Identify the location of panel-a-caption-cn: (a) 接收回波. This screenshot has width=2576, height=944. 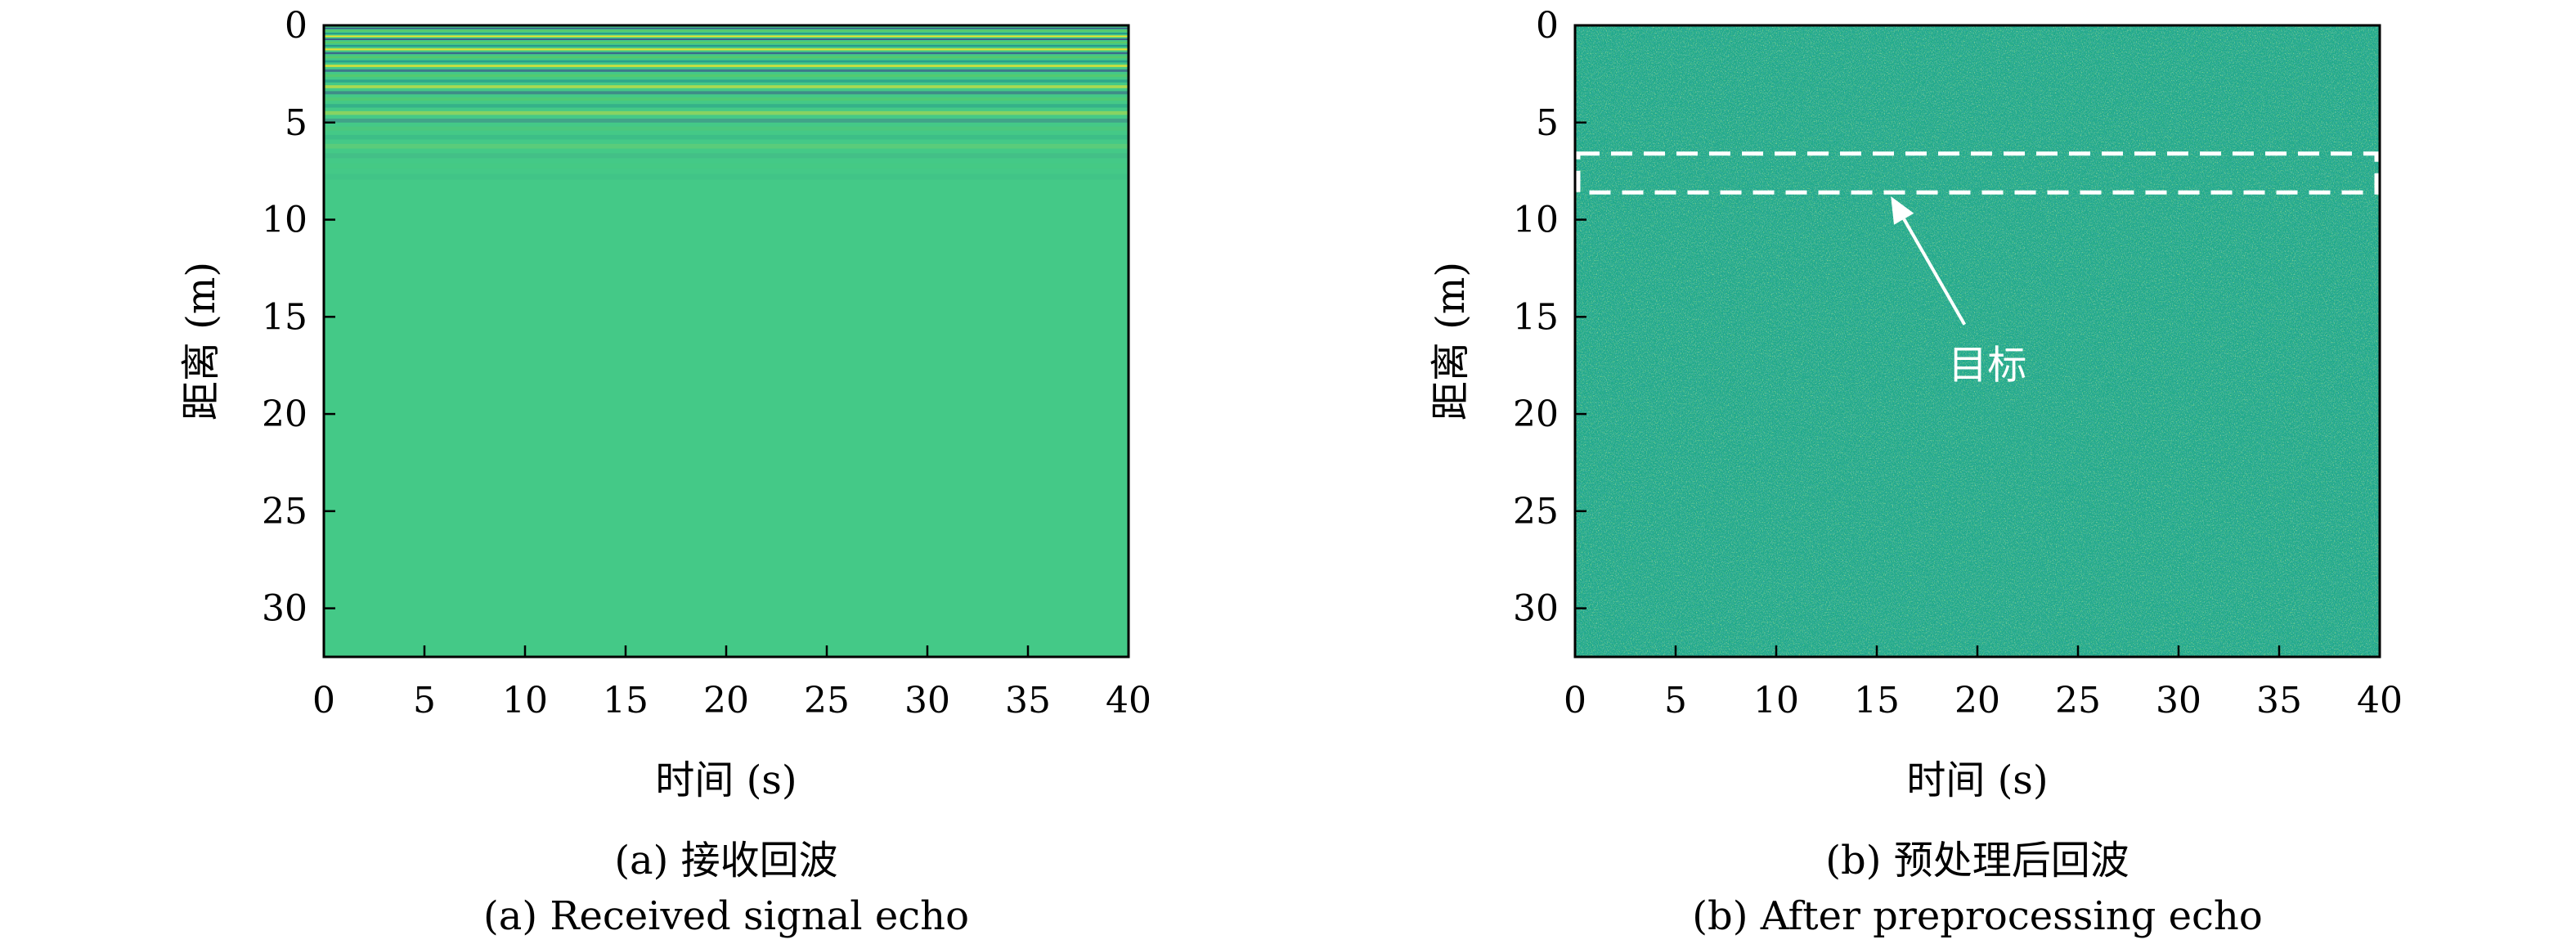
(725, 860).